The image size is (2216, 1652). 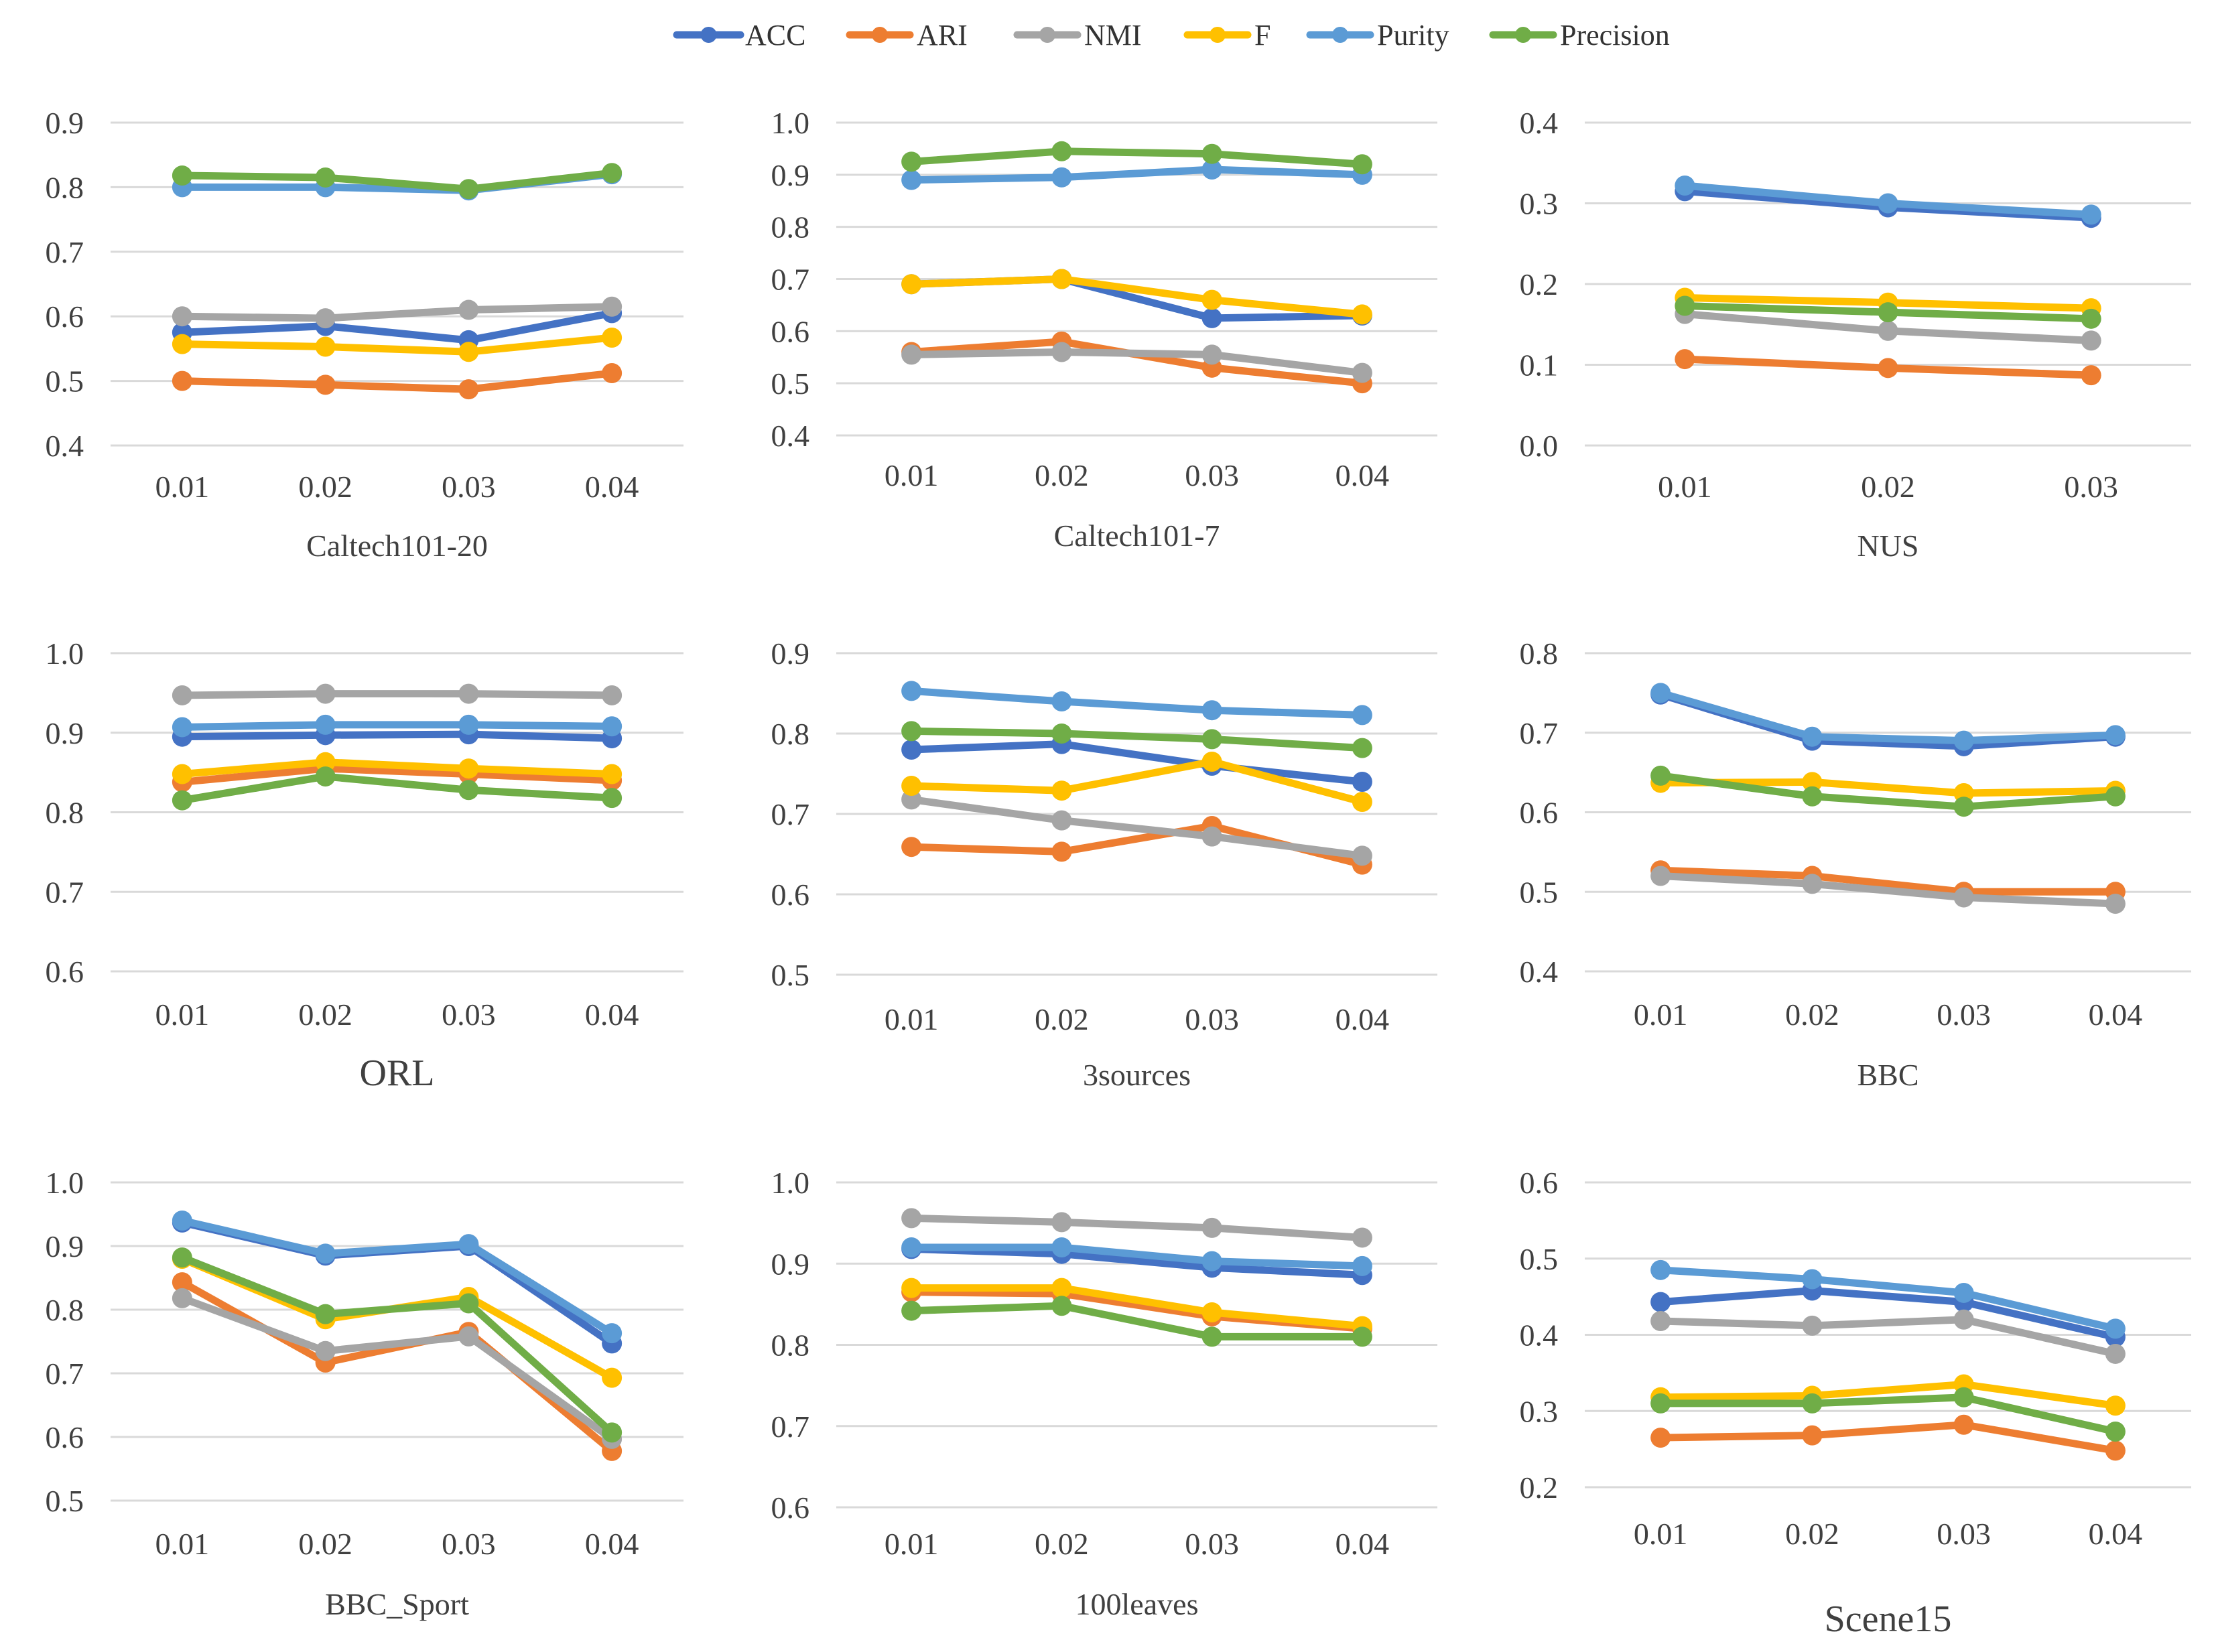 I want to click on series-purity, so click(x=1888, y=717).